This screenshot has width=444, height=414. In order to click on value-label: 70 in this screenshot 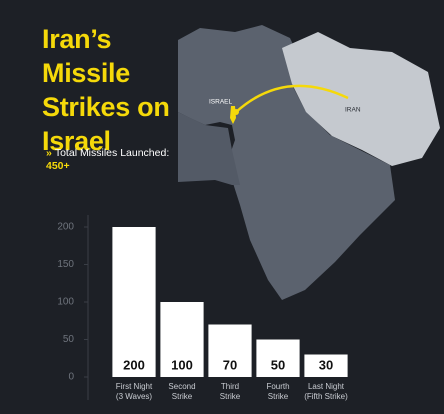, I will do `click(230, 364)`.